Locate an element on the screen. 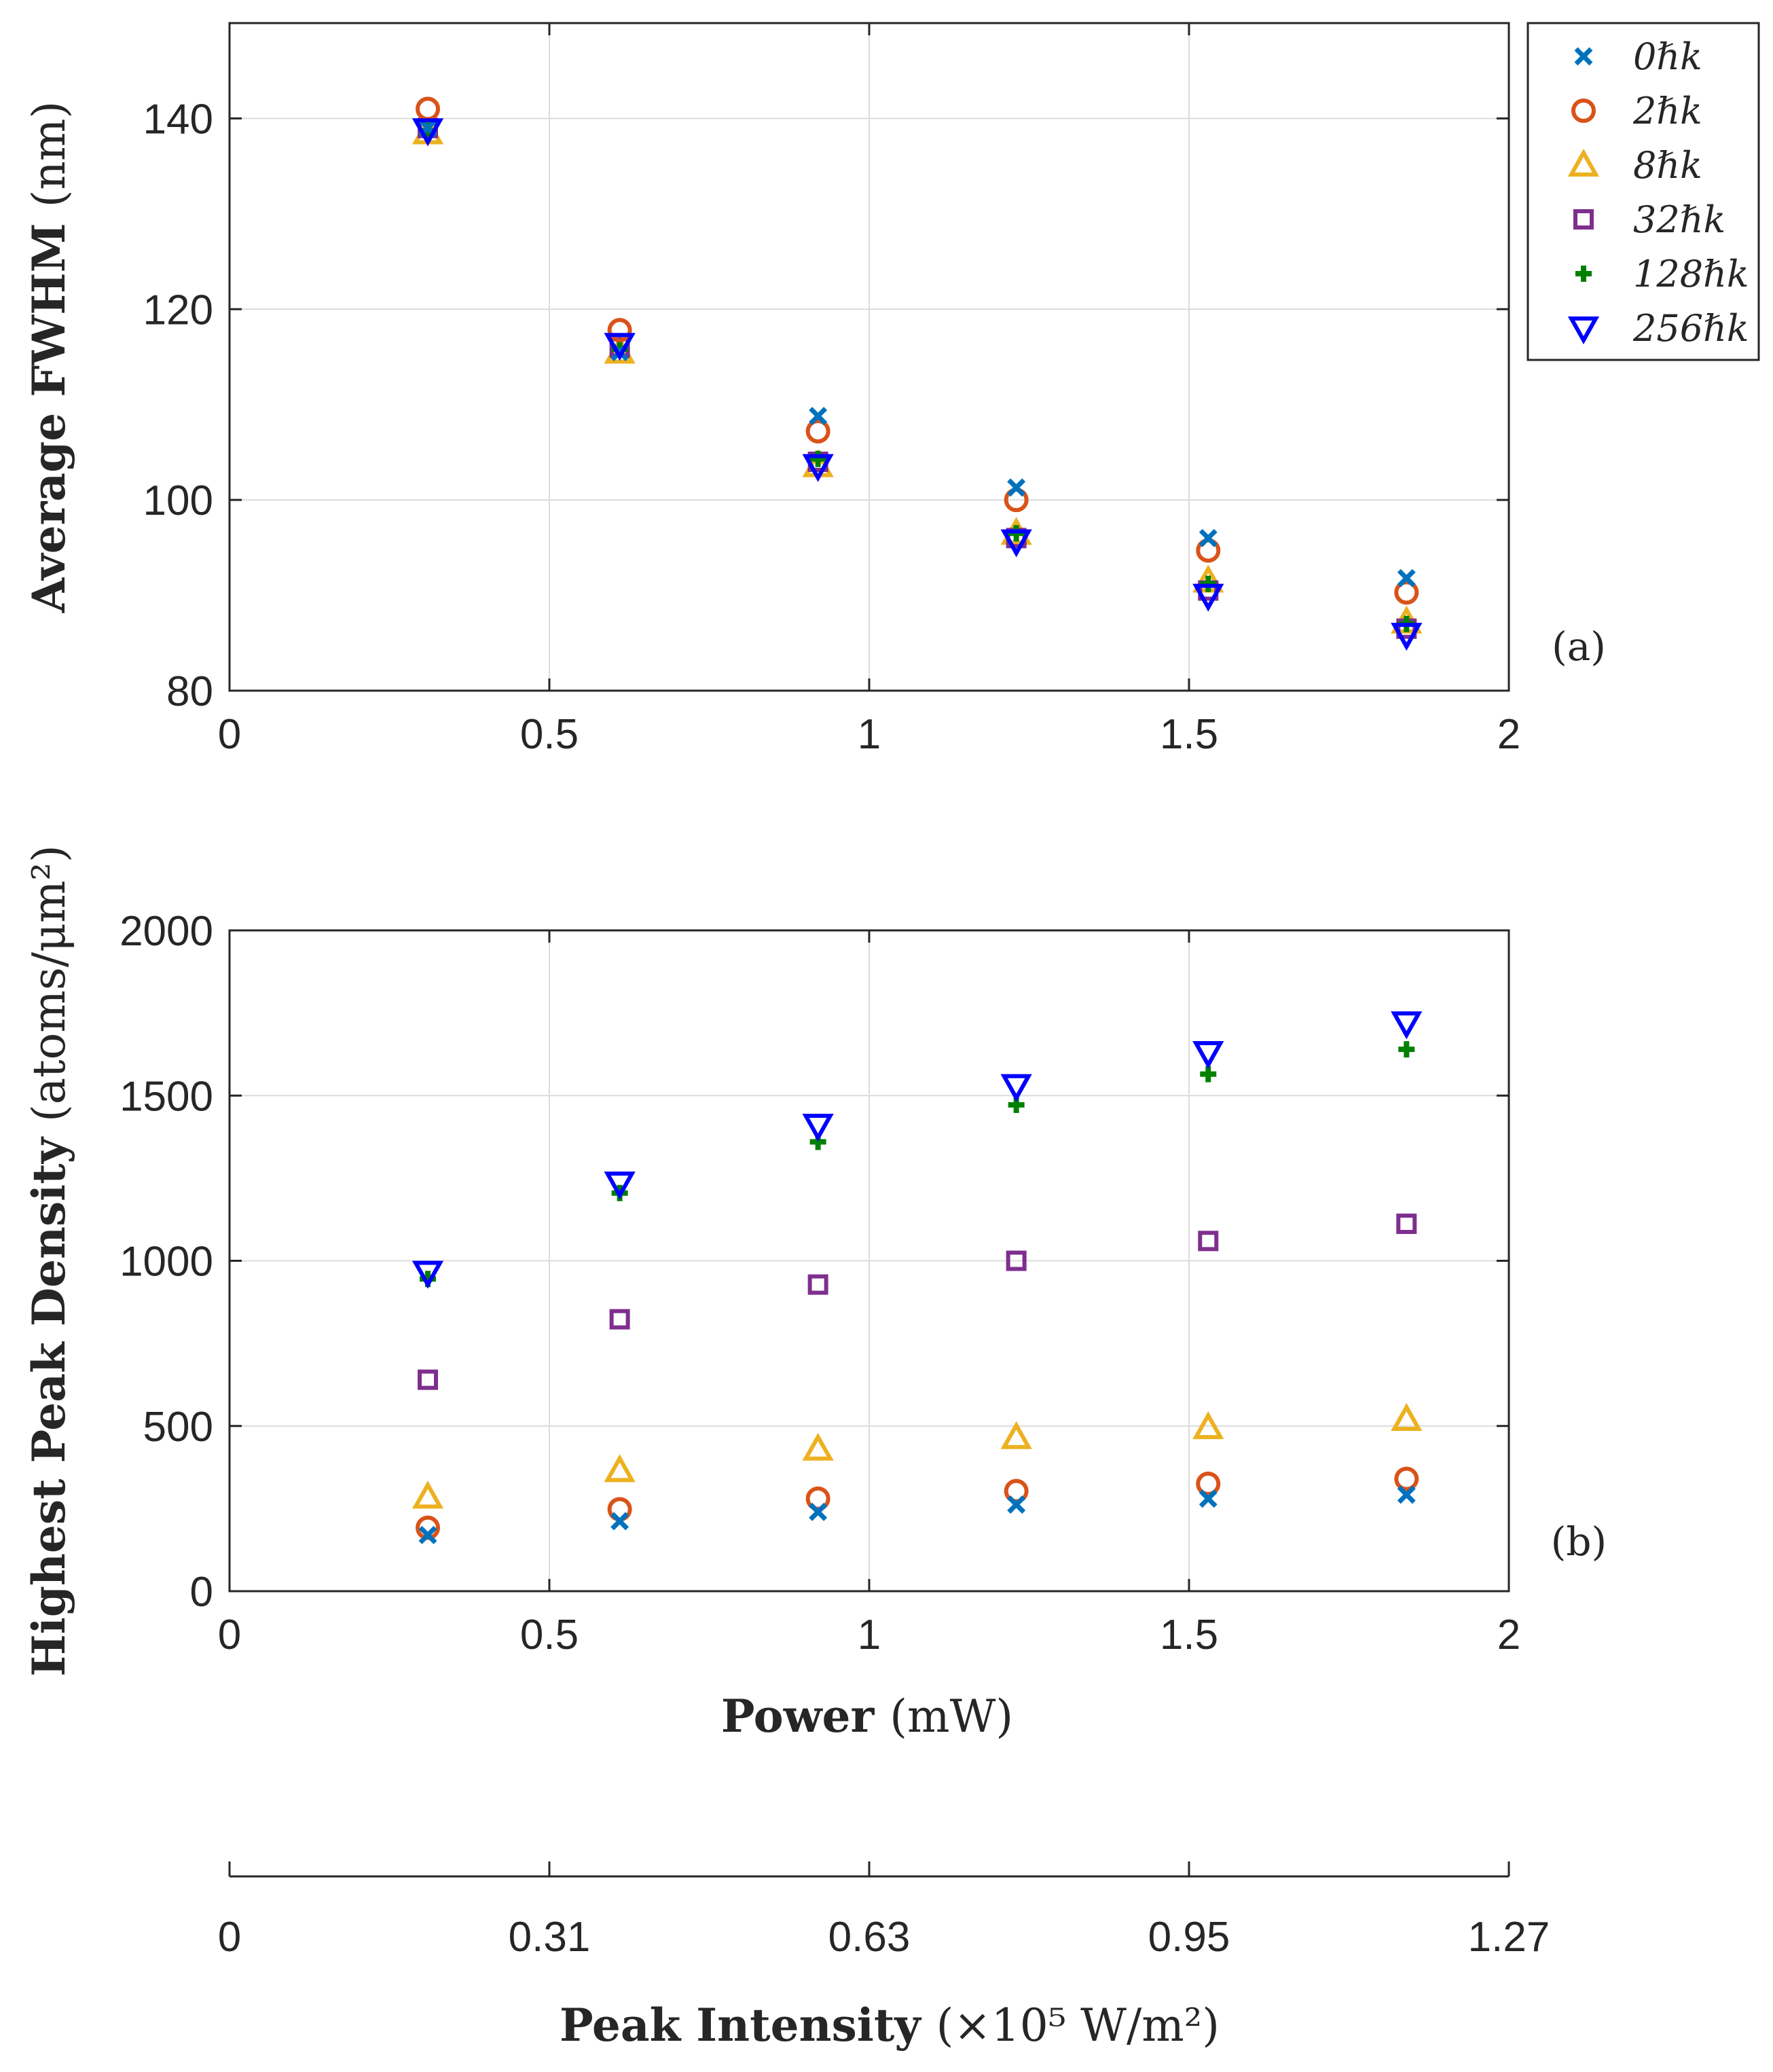 The height and width of the screenshot is (2072, 1773). y-tick-label: 80 is located at coordinates (189, 691).